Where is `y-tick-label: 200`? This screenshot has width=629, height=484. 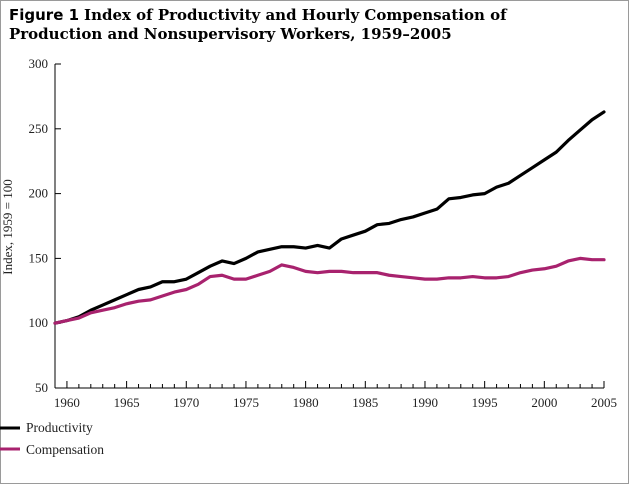
y-tick-label: 200 is located at coordinates (39, 193).